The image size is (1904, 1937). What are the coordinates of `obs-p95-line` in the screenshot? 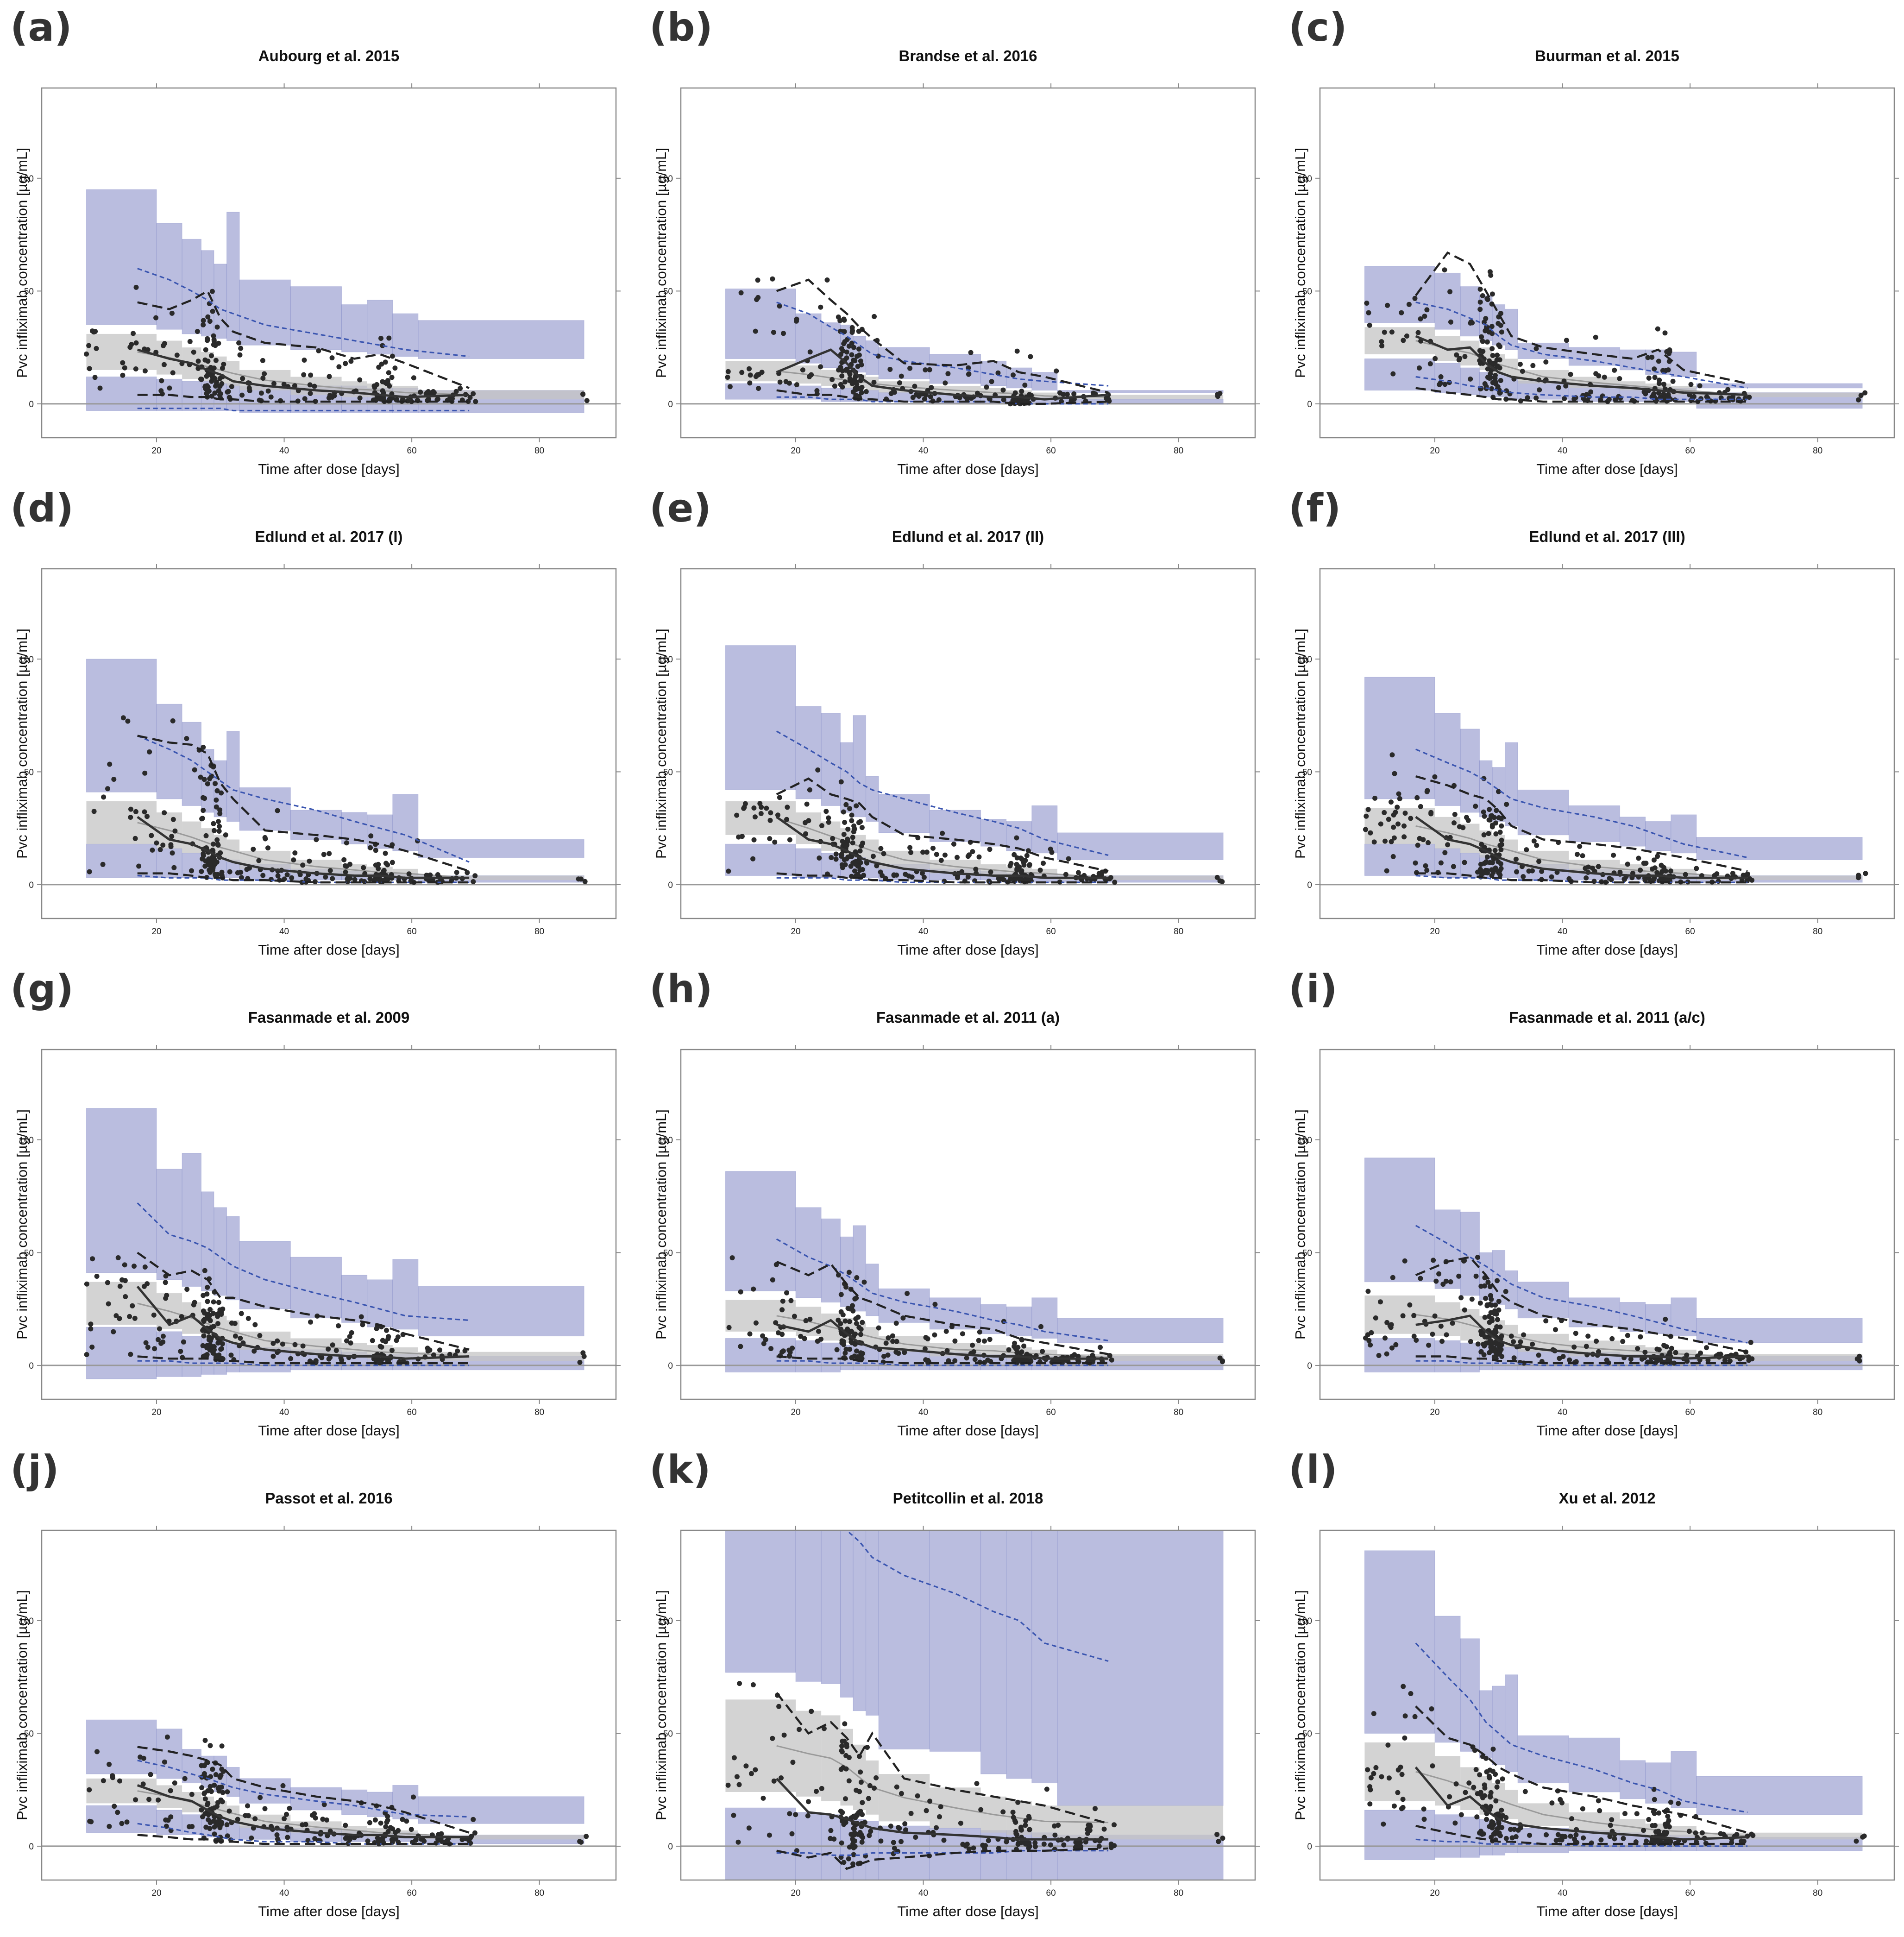 It's located at (1581, 823).